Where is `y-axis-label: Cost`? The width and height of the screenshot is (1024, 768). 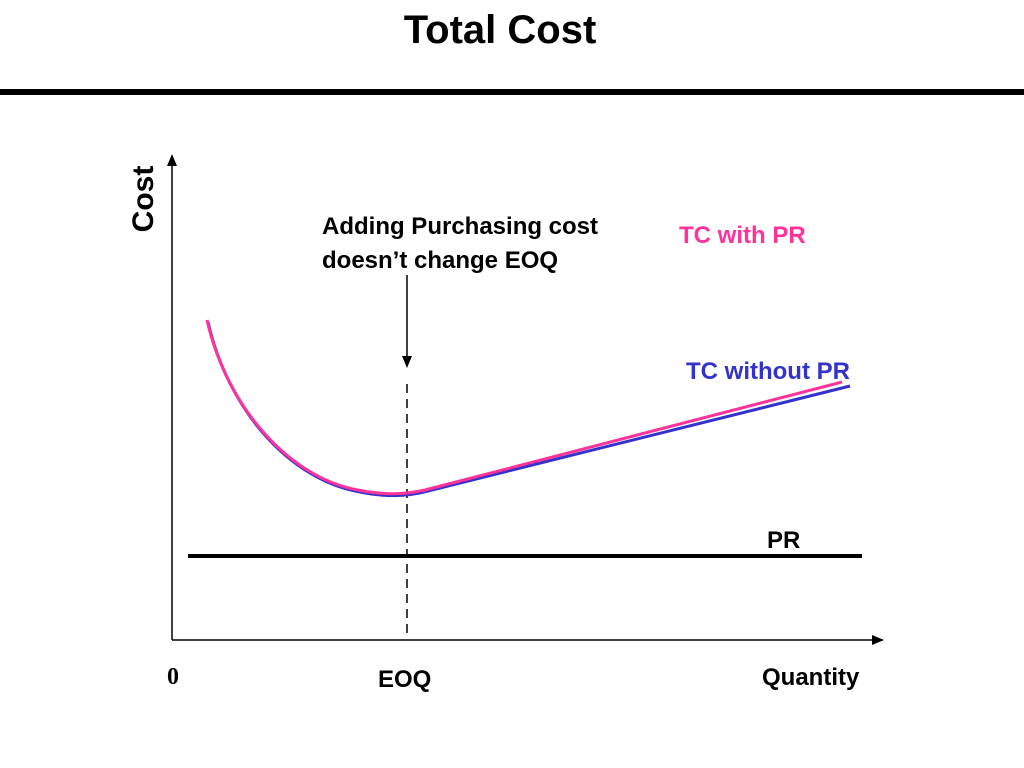 y-axis-label: Cost is located at coordinates (143, 199).